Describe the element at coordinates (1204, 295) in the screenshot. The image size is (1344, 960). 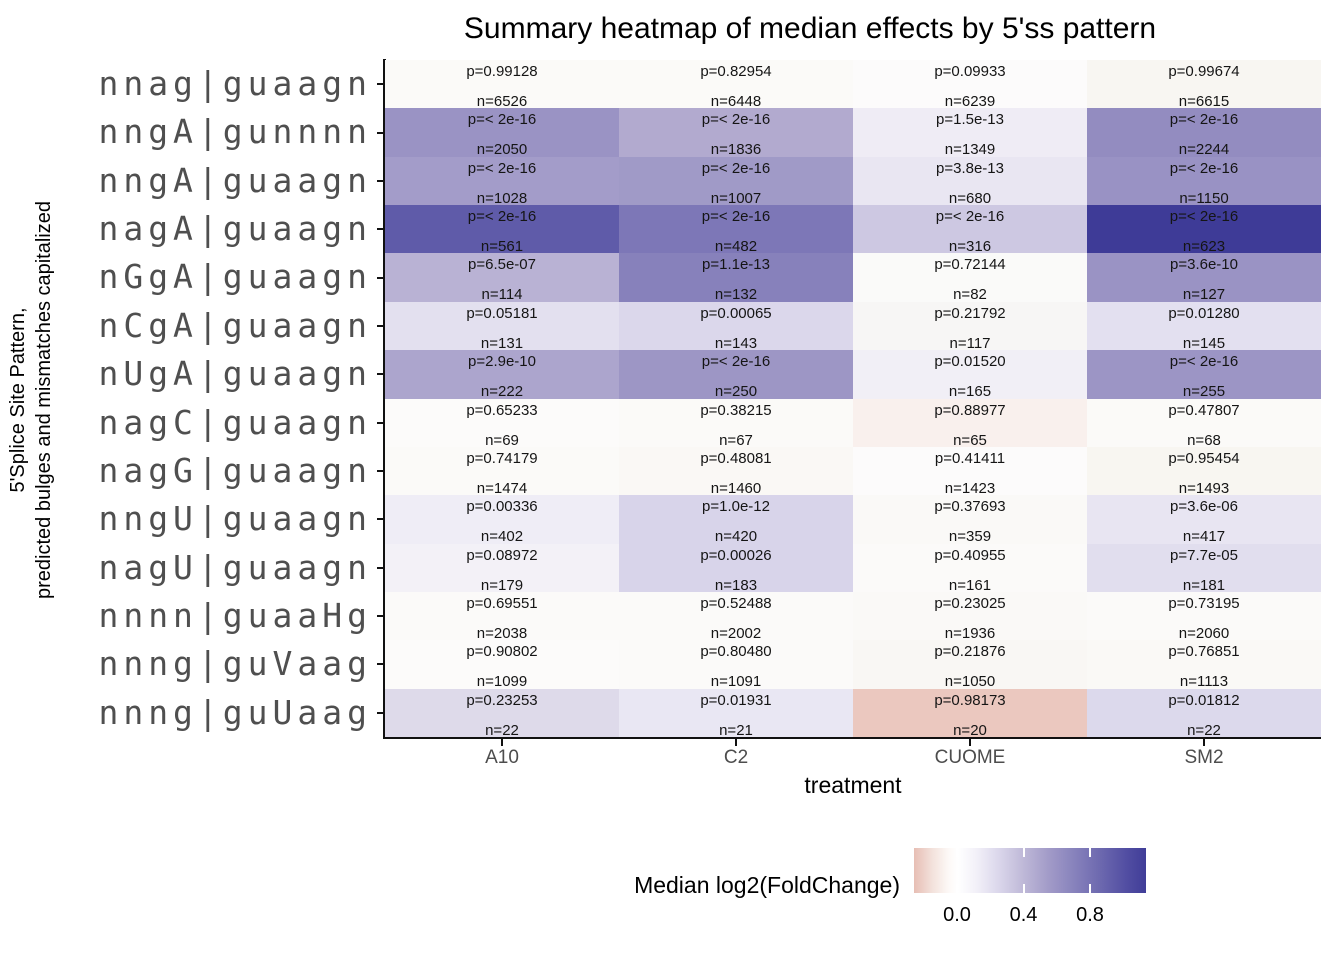
I see `cell-count: n=127` at that location.